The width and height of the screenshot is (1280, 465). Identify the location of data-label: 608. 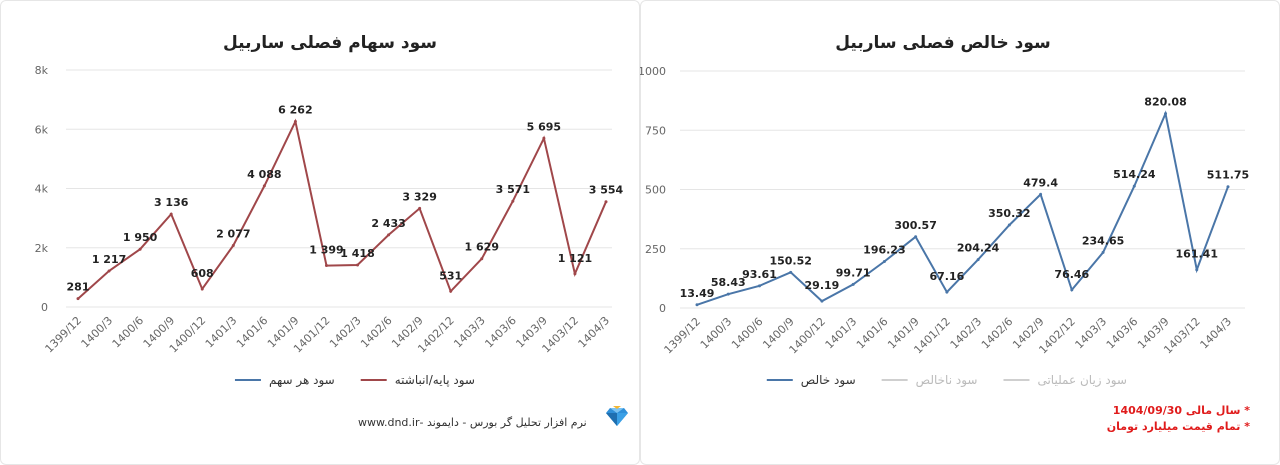
(202, 273).